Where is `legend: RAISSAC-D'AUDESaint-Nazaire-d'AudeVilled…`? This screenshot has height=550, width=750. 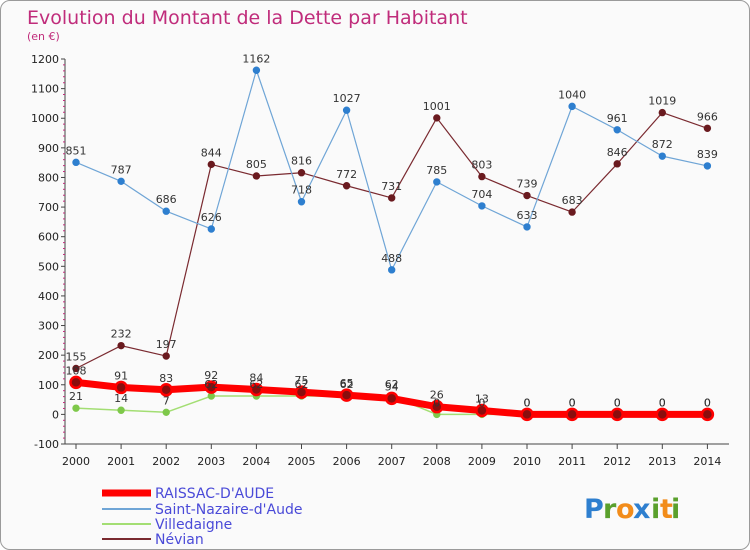
legend: RAISSAC-D'AUDESaint-Nazaire-d'AudeVilled… is located at coordinates (202, 517).